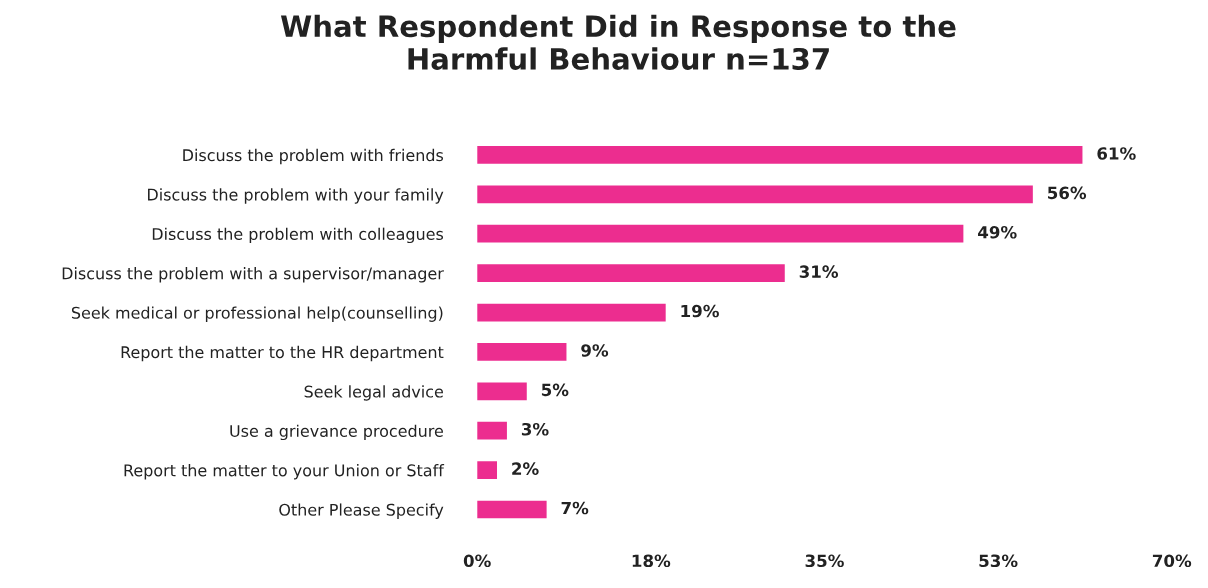 This screenshot has height=588, width=1208. Describe the element at coordinates (298, 235) in the screenshot. I see `y-tick-label: Discuss the problem with colleagues` at that location.